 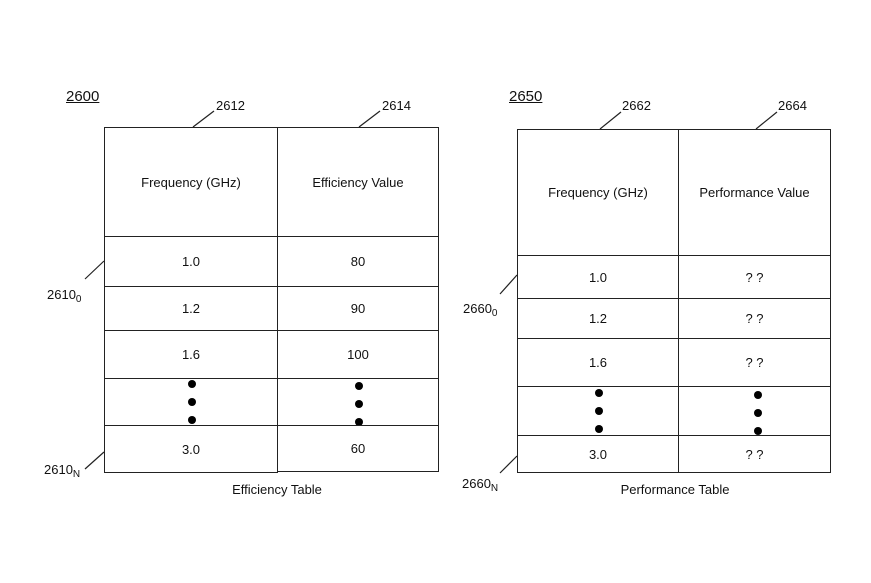 I want to click on row-ref-last: 2610N, so click(x=62, y=471).